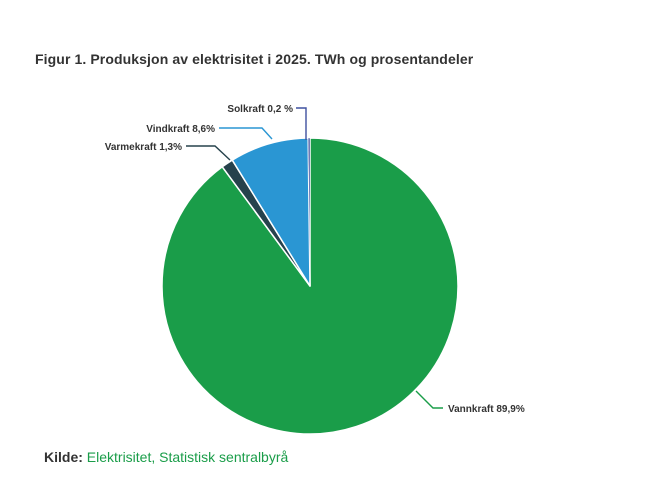 The image size is (650, 500). I want to click on pie-slice-solkraft, so click(309, 212).